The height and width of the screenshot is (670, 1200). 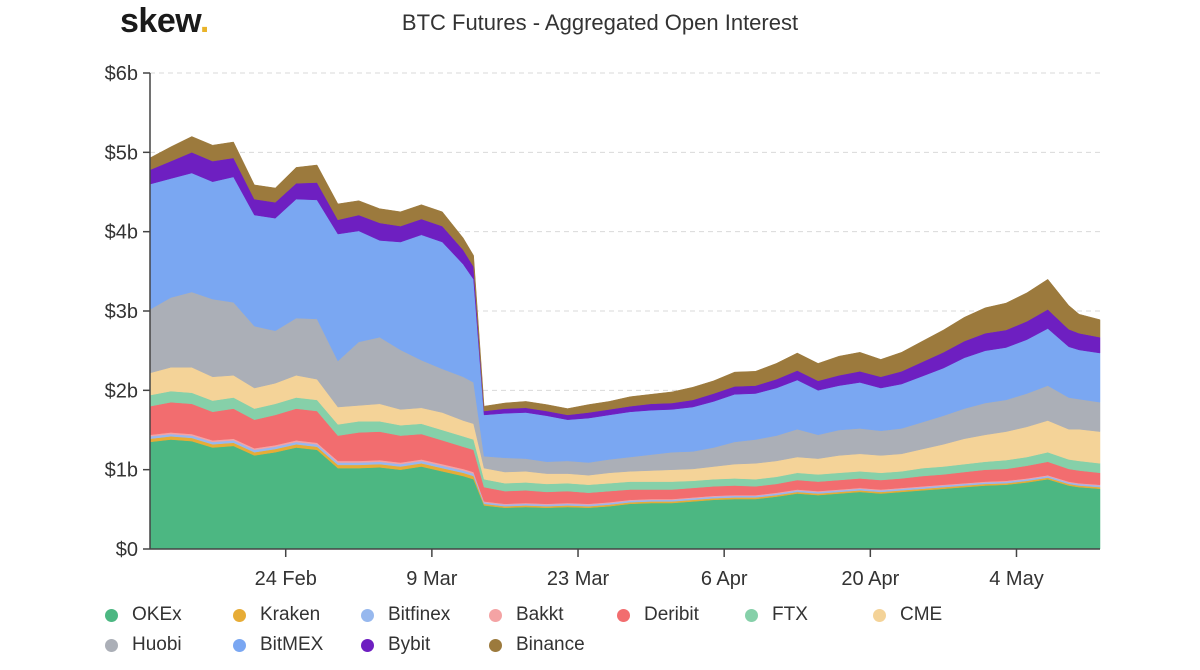 I want to click on legend-item-bitfinex: Bitfinex, so click(x=425, y=615).